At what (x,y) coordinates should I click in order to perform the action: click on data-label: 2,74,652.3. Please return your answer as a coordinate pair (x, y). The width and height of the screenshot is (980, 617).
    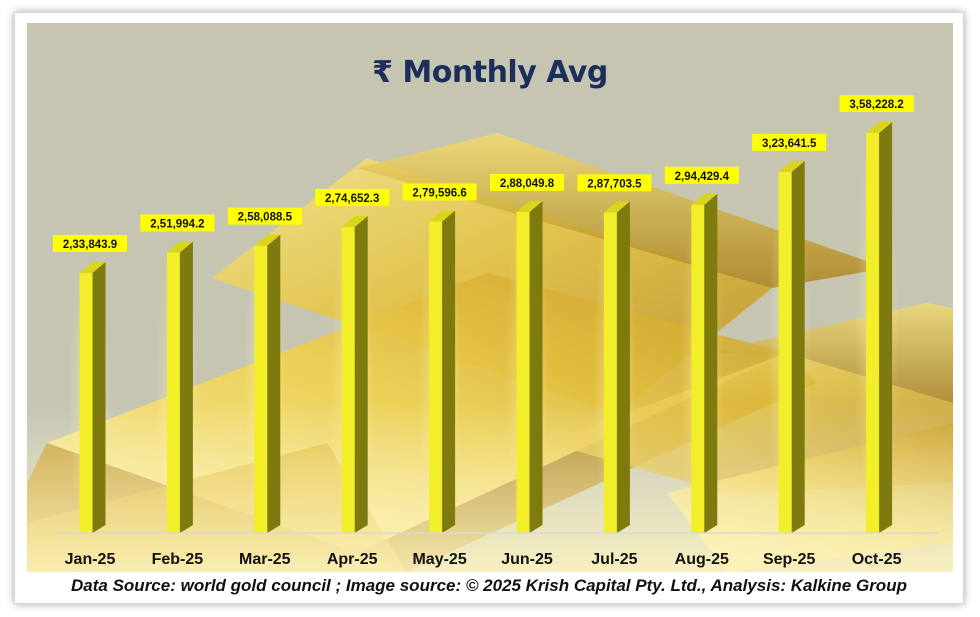
    Looking at the image, I should click on (352, 199).